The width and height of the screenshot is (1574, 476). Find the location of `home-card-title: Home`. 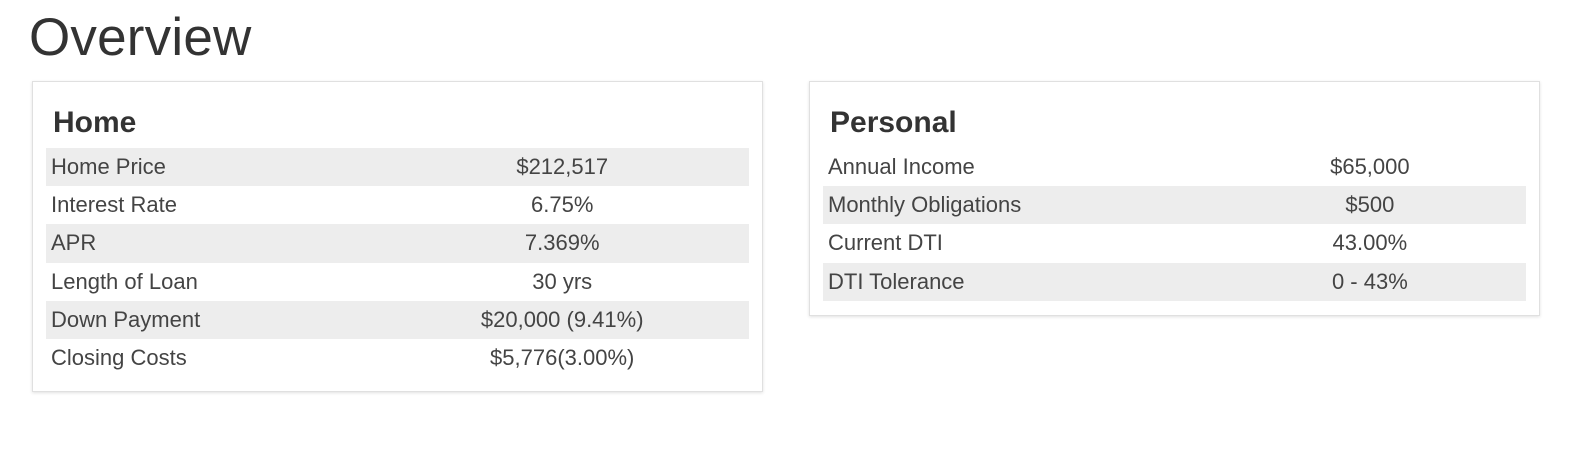

home-card-title: Home is located at coordinates (95, 122).